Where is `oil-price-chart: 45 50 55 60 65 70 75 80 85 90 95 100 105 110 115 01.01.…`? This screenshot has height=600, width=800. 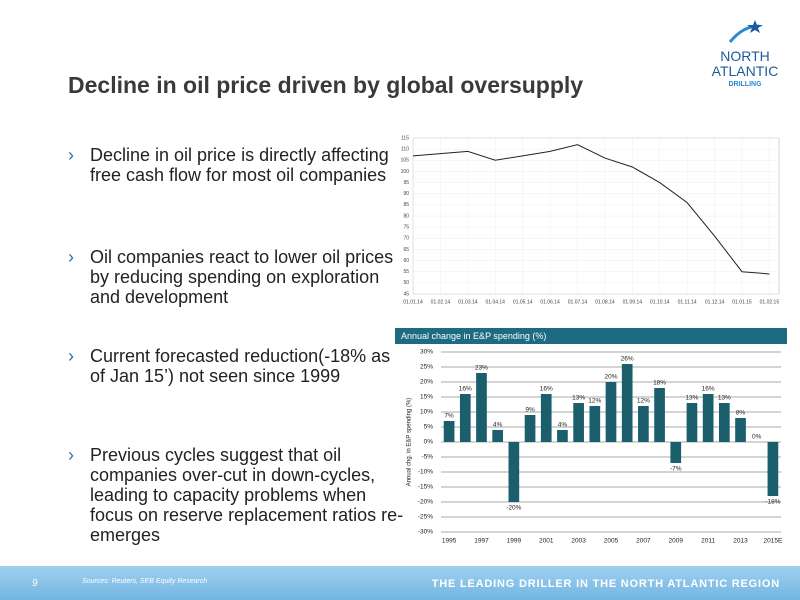
oil-price-chart: 45 50 55 60 65 70 75 80 85 90 95 100 105 110 115 01.01.… is located at coordinates (590, 220).